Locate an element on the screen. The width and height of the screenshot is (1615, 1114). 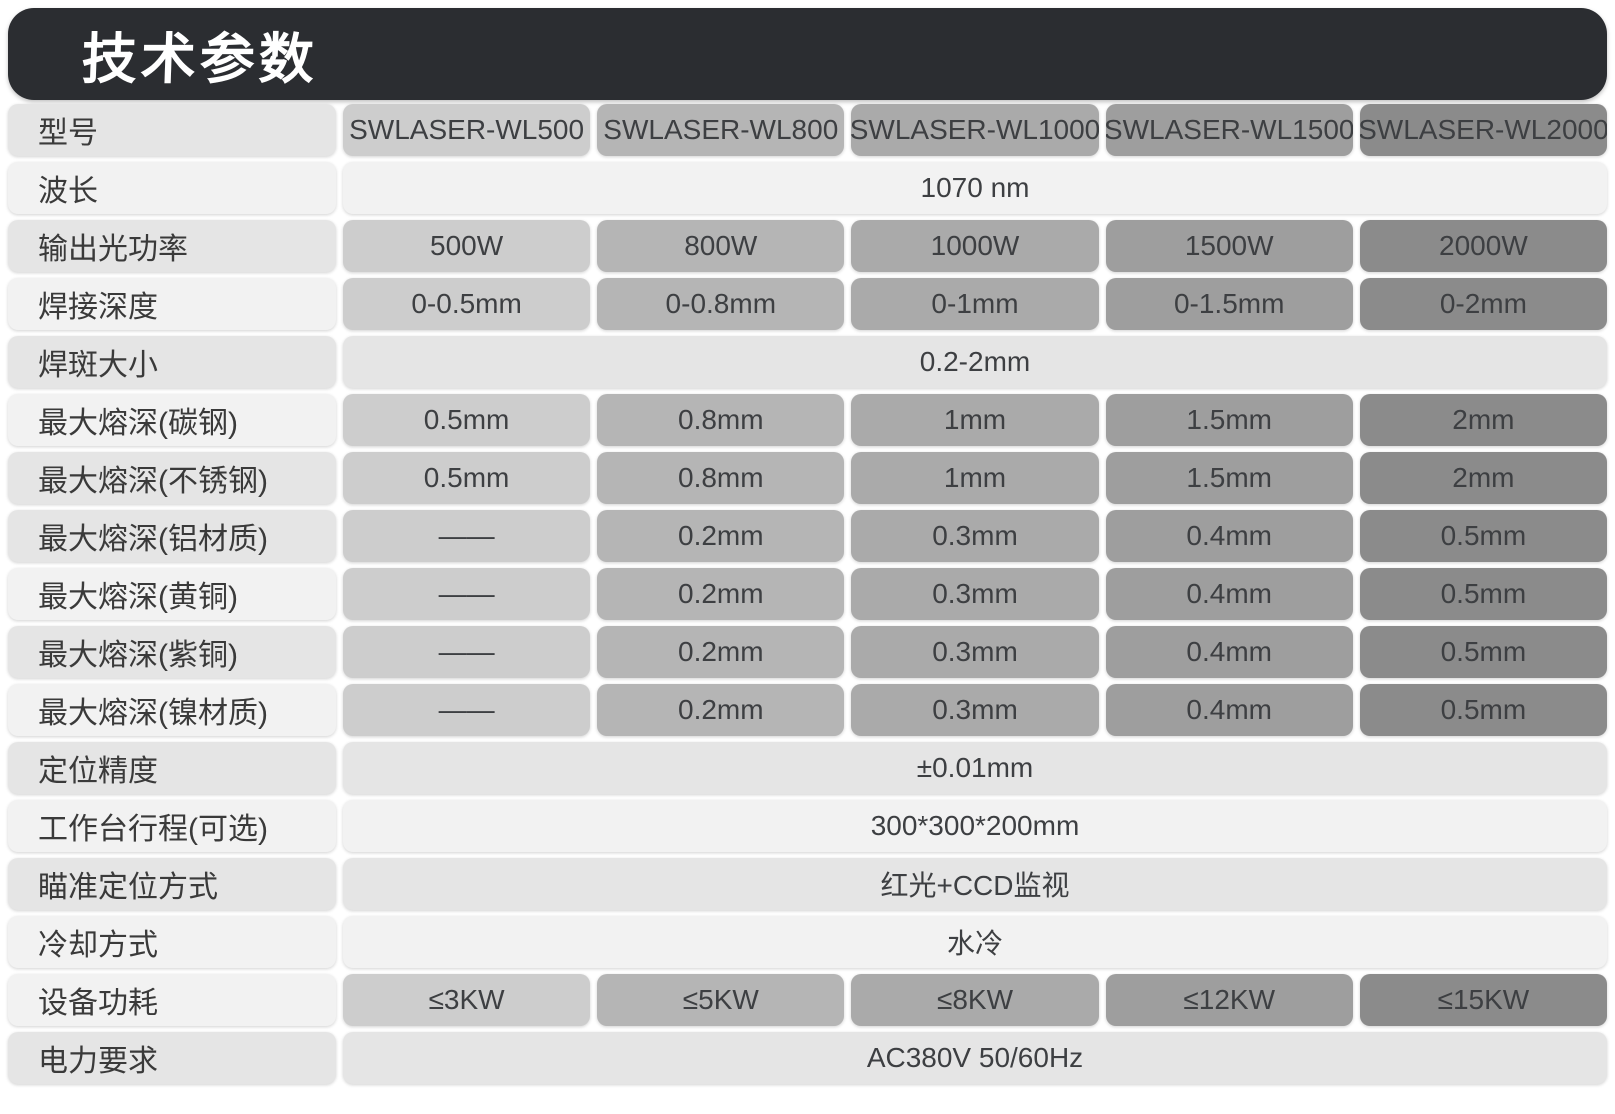
spec-value: 800W is located at coordinates (721, 246).